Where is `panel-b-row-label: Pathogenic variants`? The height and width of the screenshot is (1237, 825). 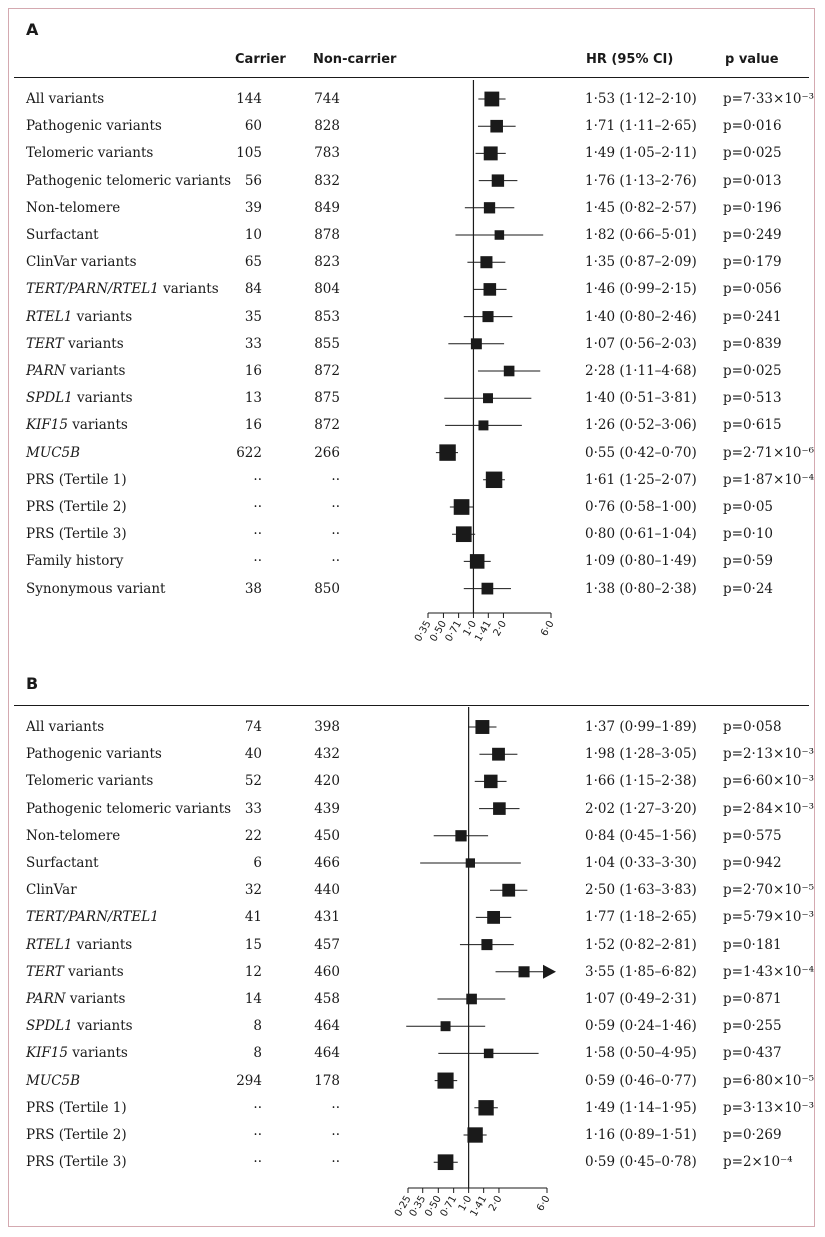
panel-b-row-label: Pathogenic variants is located at coordinates (94, 754).